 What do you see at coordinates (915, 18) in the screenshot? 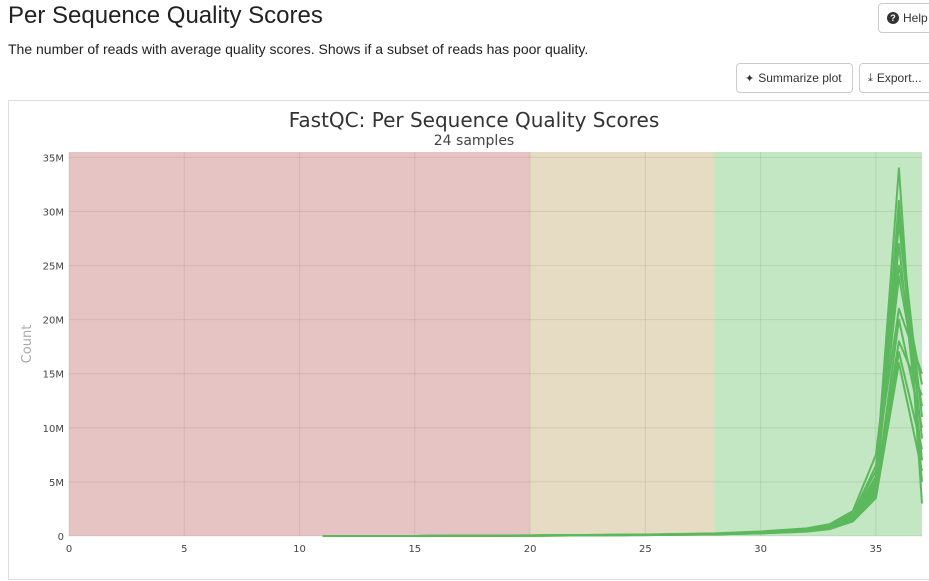
I see `help-label: Help` at bounding box center [915, 18].